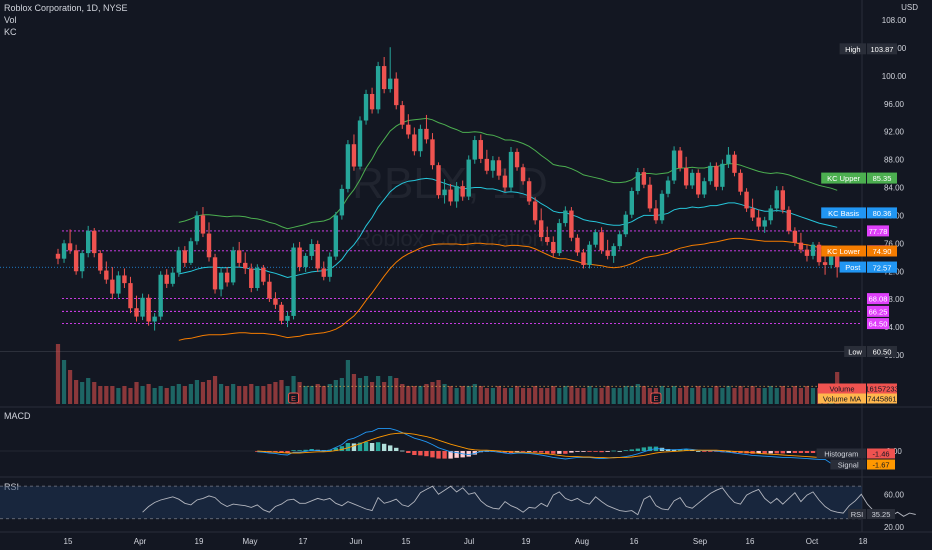  I want to click on price-tick-label: 108.00, so click(894, 20).